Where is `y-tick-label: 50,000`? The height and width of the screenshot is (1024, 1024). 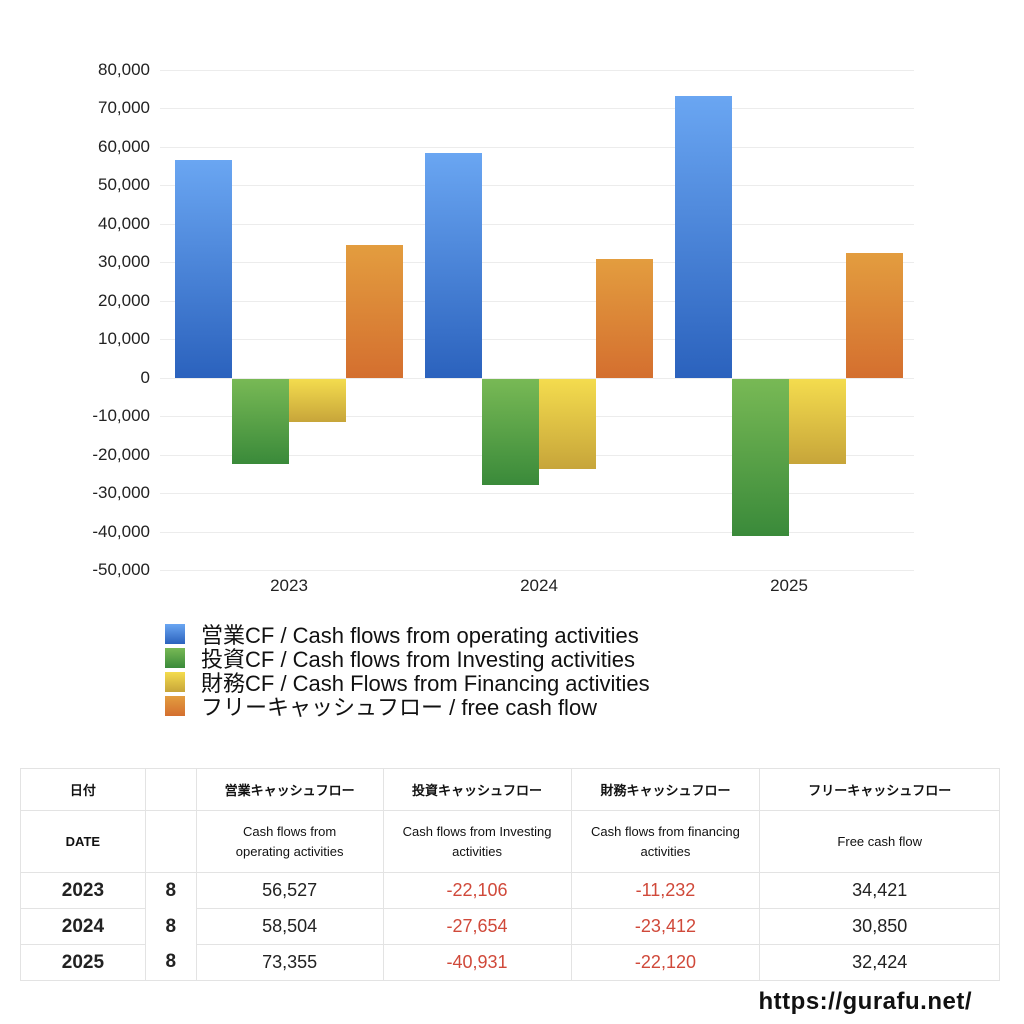 y-tick-label: 50,000 is located at coordinates (124, 185).